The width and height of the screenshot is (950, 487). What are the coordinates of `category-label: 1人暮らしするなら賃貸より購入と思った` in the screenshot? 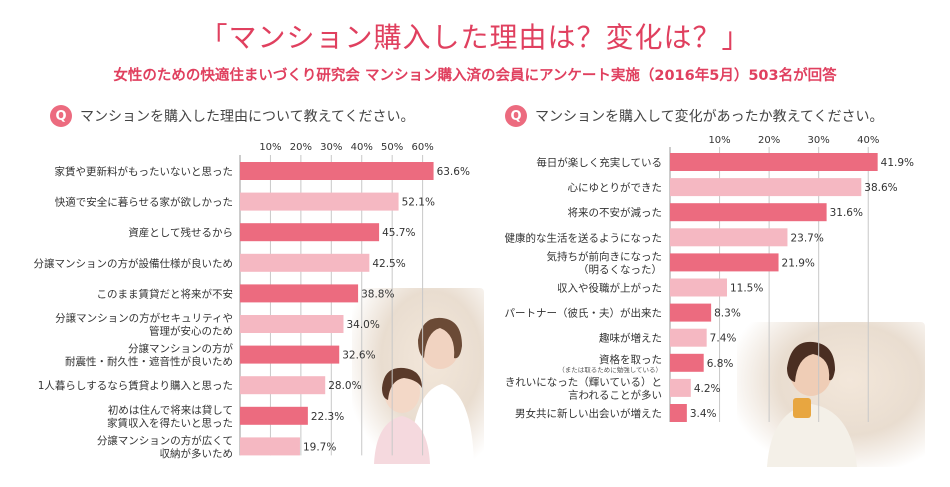 It's located at (135, 385).